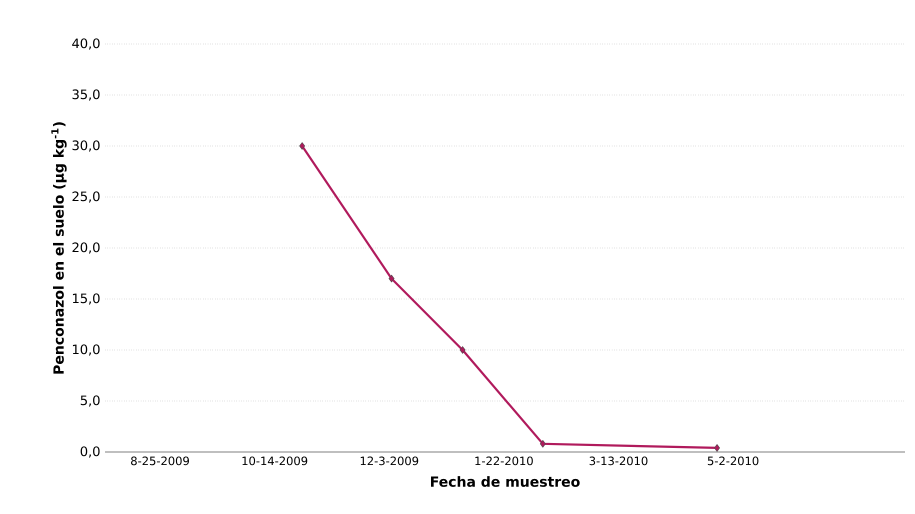  What do you see at coordinates (86, 299) in the screenshot?
I see `y-tick-label: 15,0` at bounding box center [86, 299].